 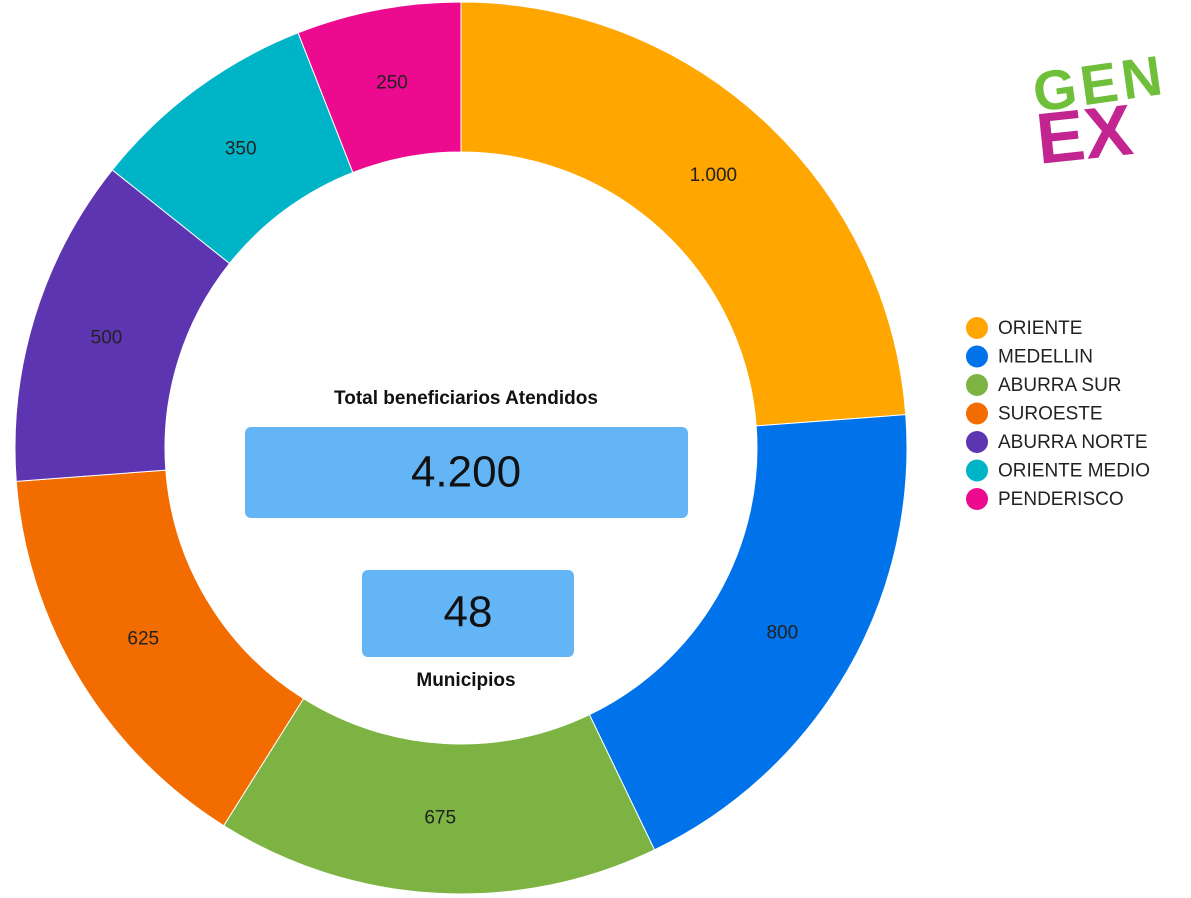 What do you see at coordinates (1045, 357) in the screenshot?
I see `legend-label: MEDELLIN` at bounding box center [1045, 357].